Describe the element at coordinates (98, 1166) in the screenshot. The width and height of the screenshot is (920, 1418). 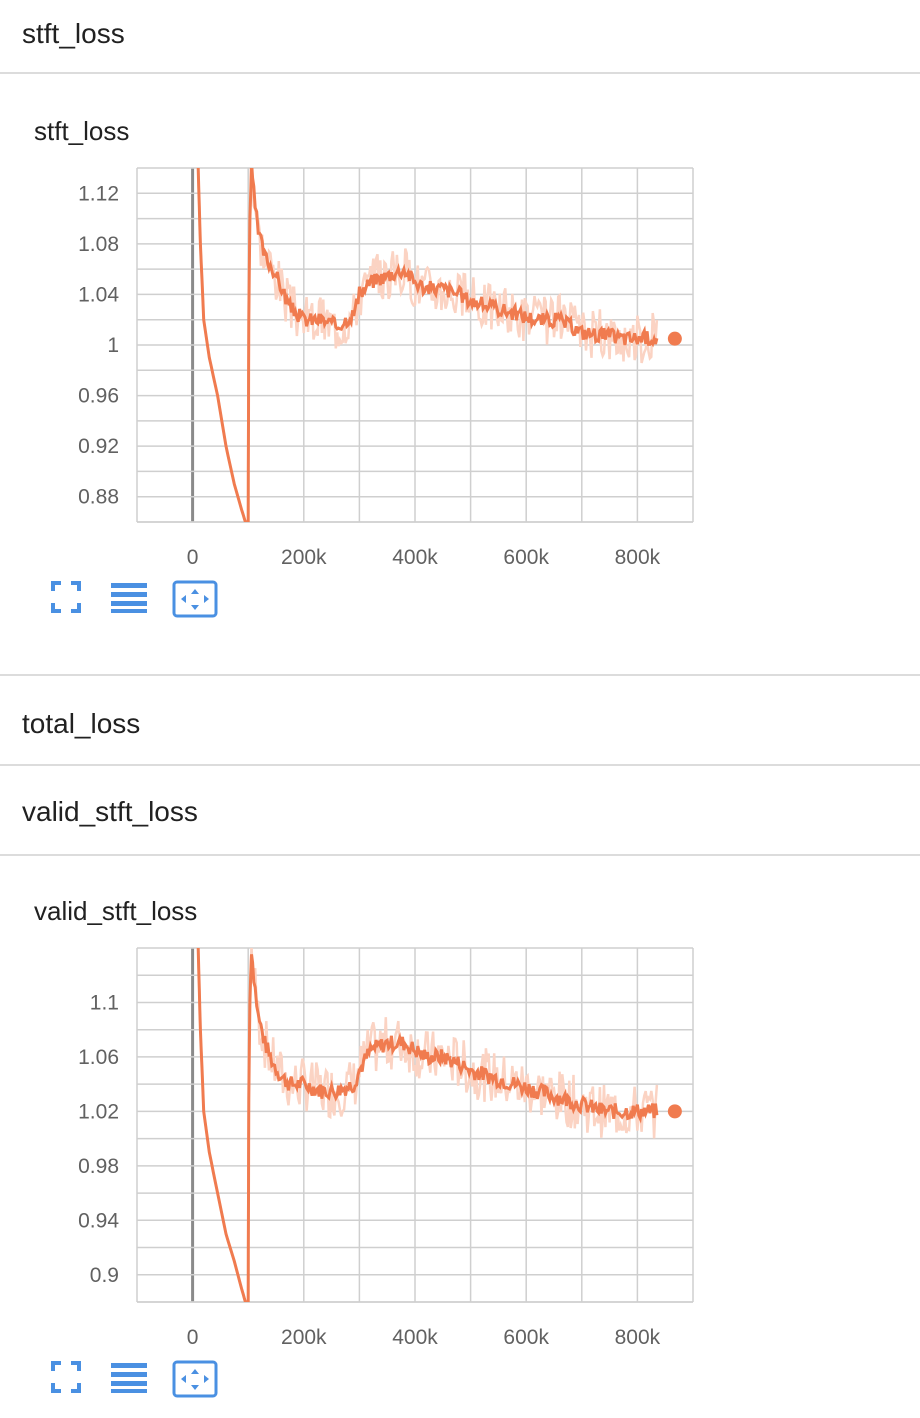
I see `y-tick-label: 0.98` at that location.